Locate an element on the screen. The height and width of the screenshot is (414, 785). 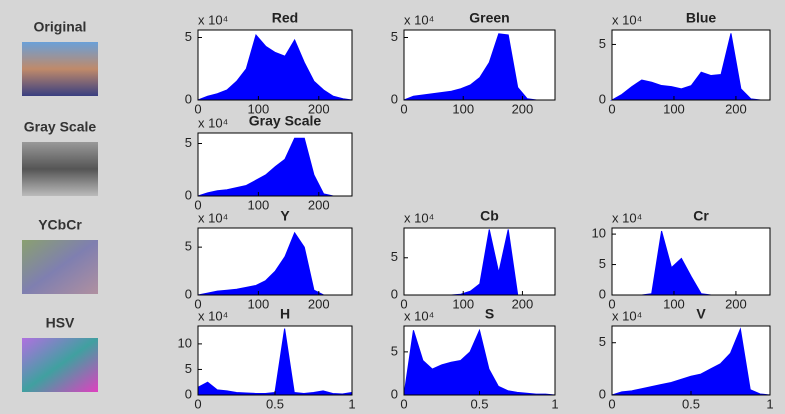
chart-title: Y is located at coordinates (285, 216).